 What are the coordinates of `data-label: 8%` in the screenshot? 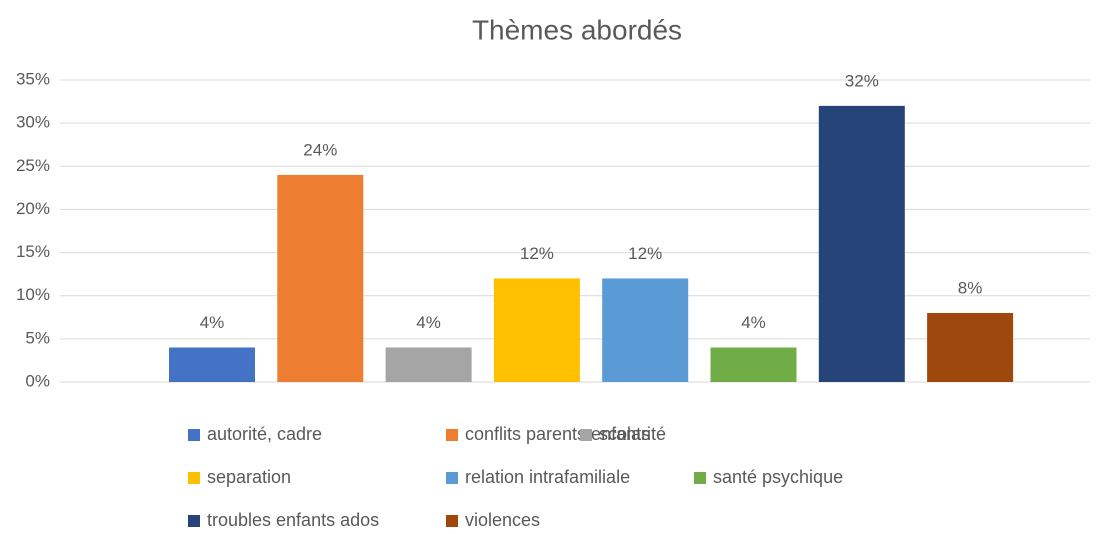 It's located at (970, 287).